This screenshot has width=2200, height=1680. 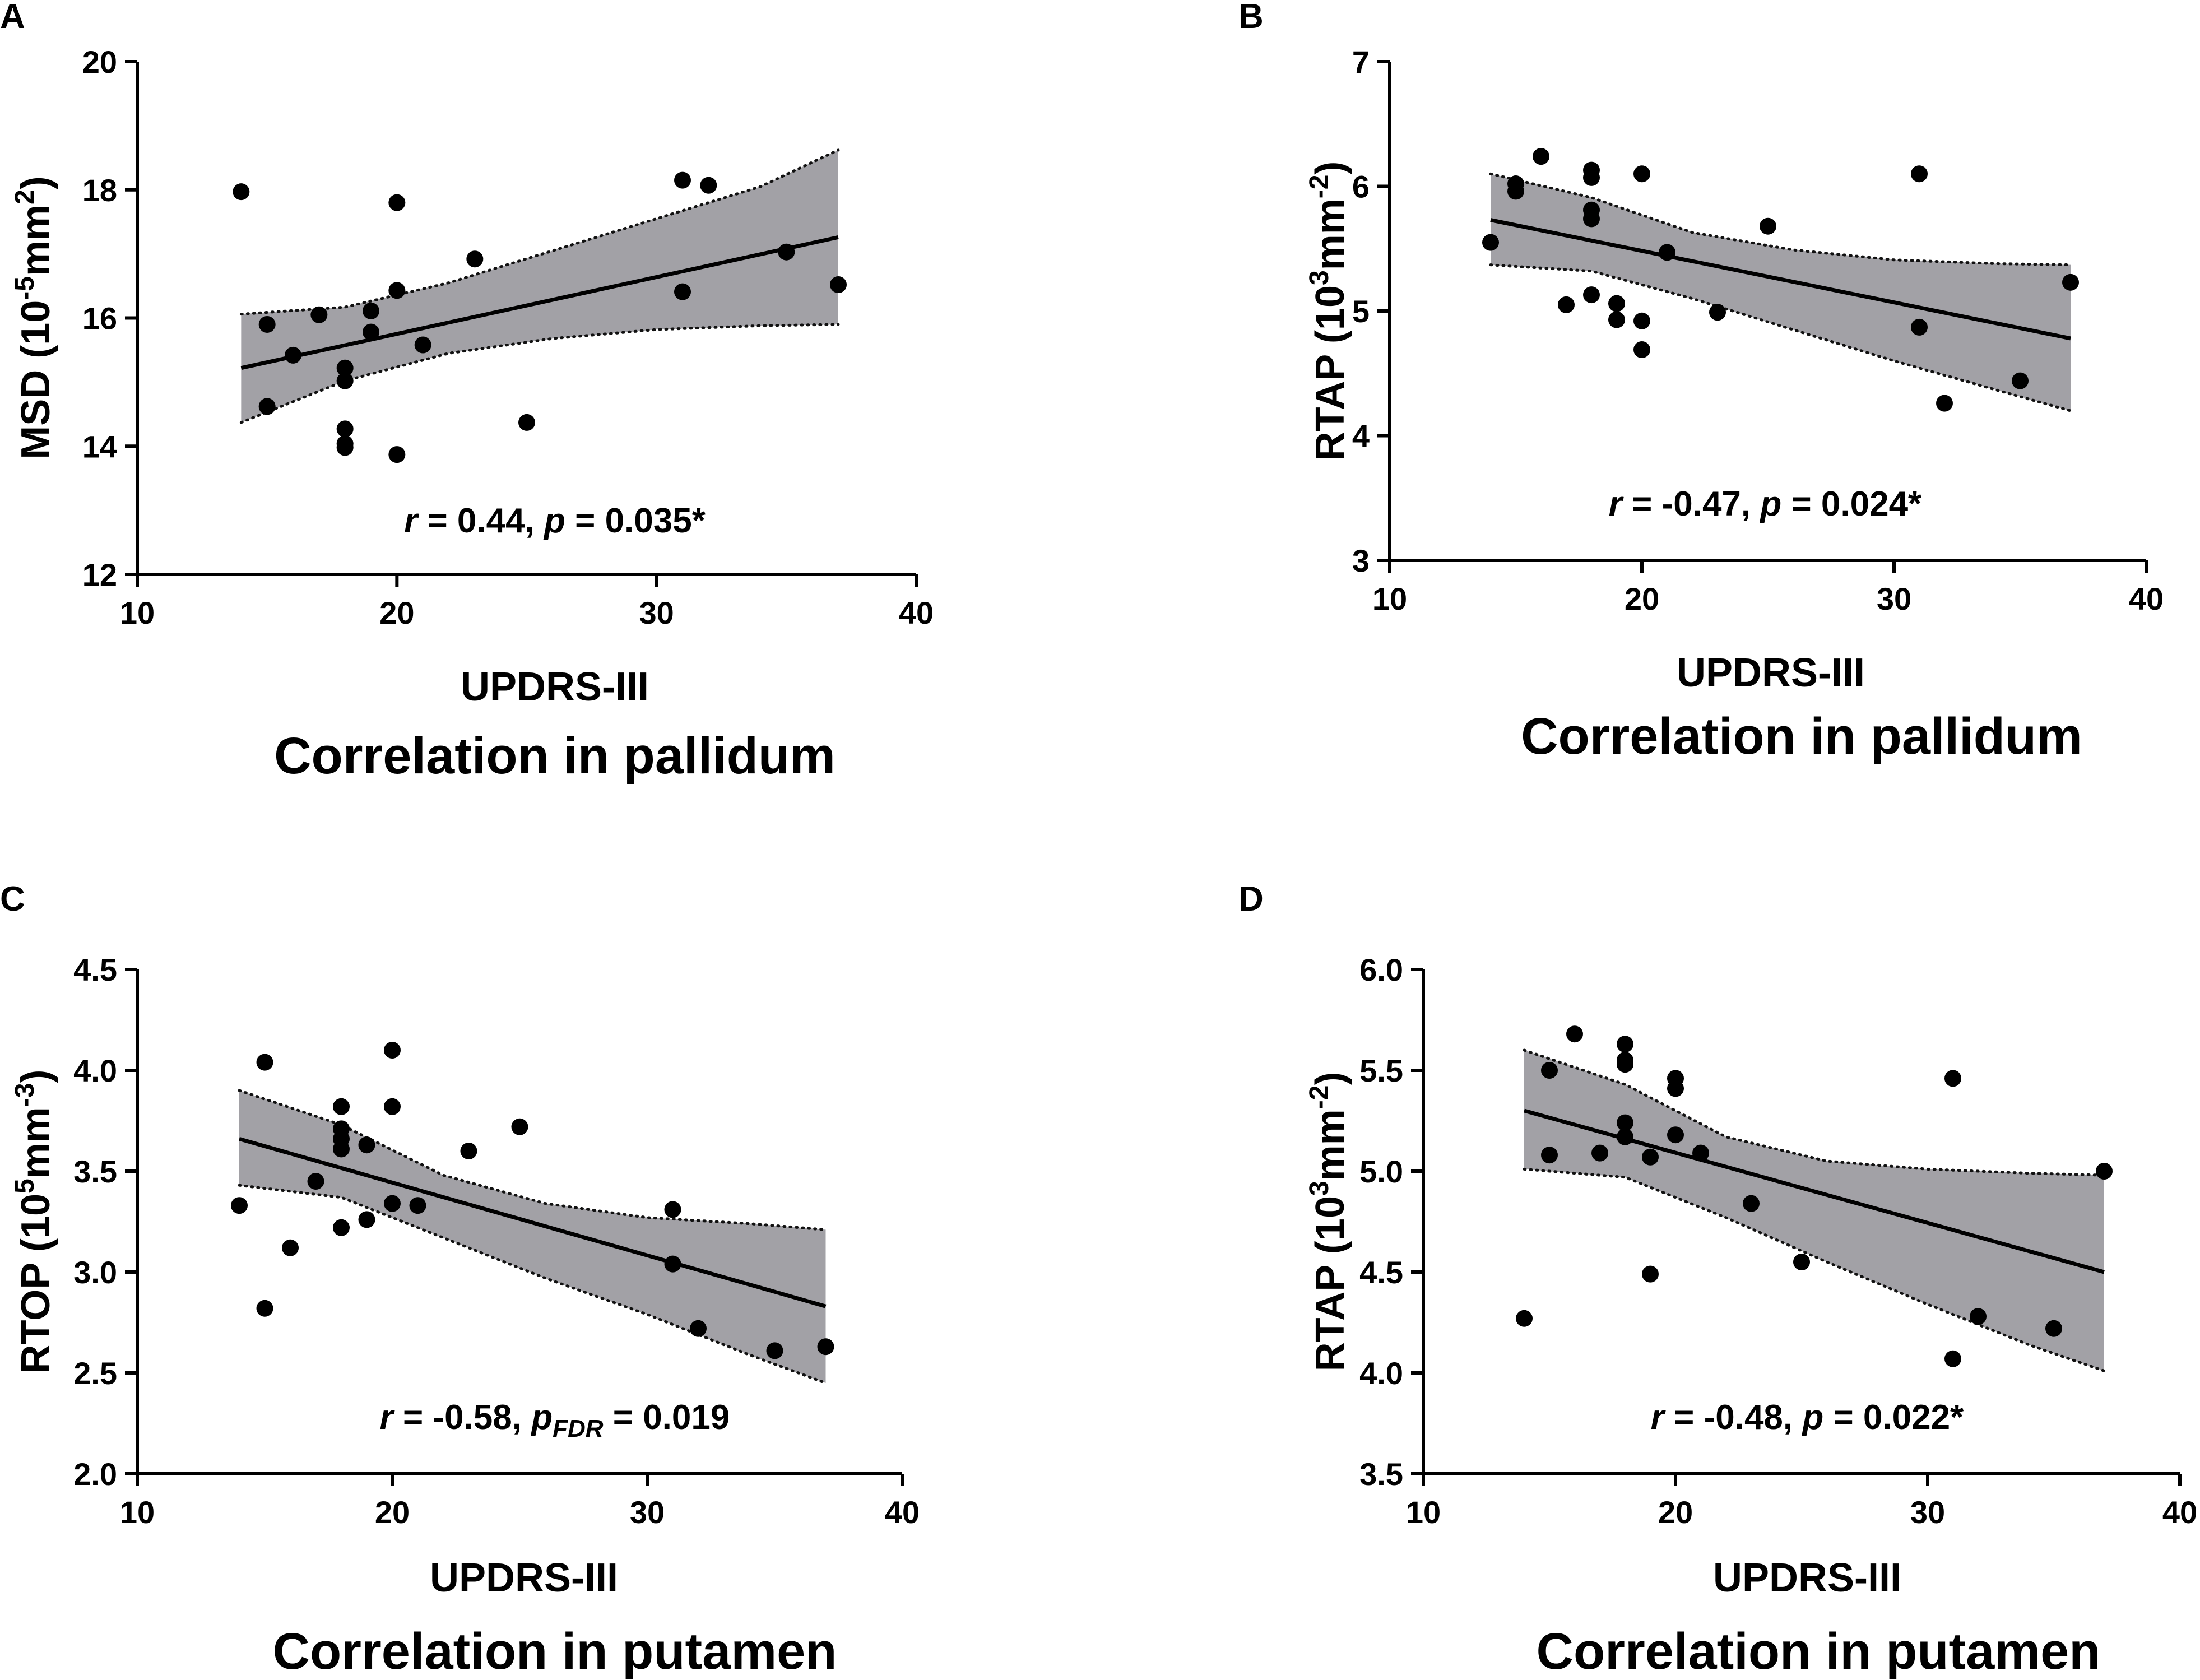 What do you see at coordinates (1765, 504) in the screenshot?
I see `correlation-annotation: r = -0.47, p = 0.024*` at bounding box center [1765, 504].